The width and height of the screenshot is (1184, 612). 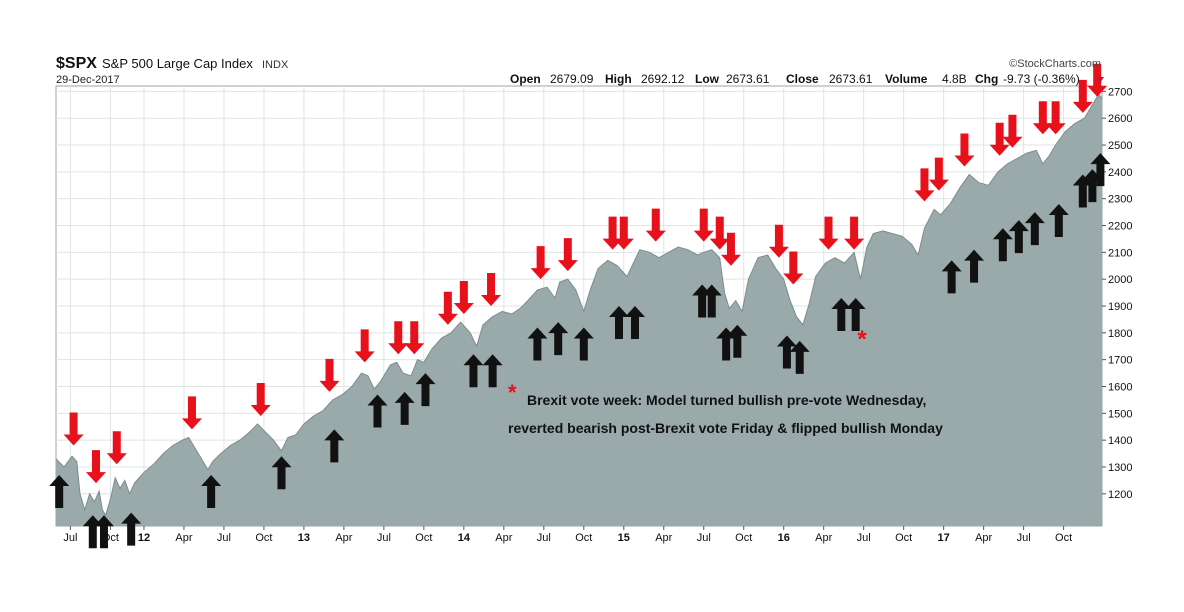 What do you see at coordinates (707, 79) in the screenshot?
I see `low-label: Low` at bounding box center [707, 79].